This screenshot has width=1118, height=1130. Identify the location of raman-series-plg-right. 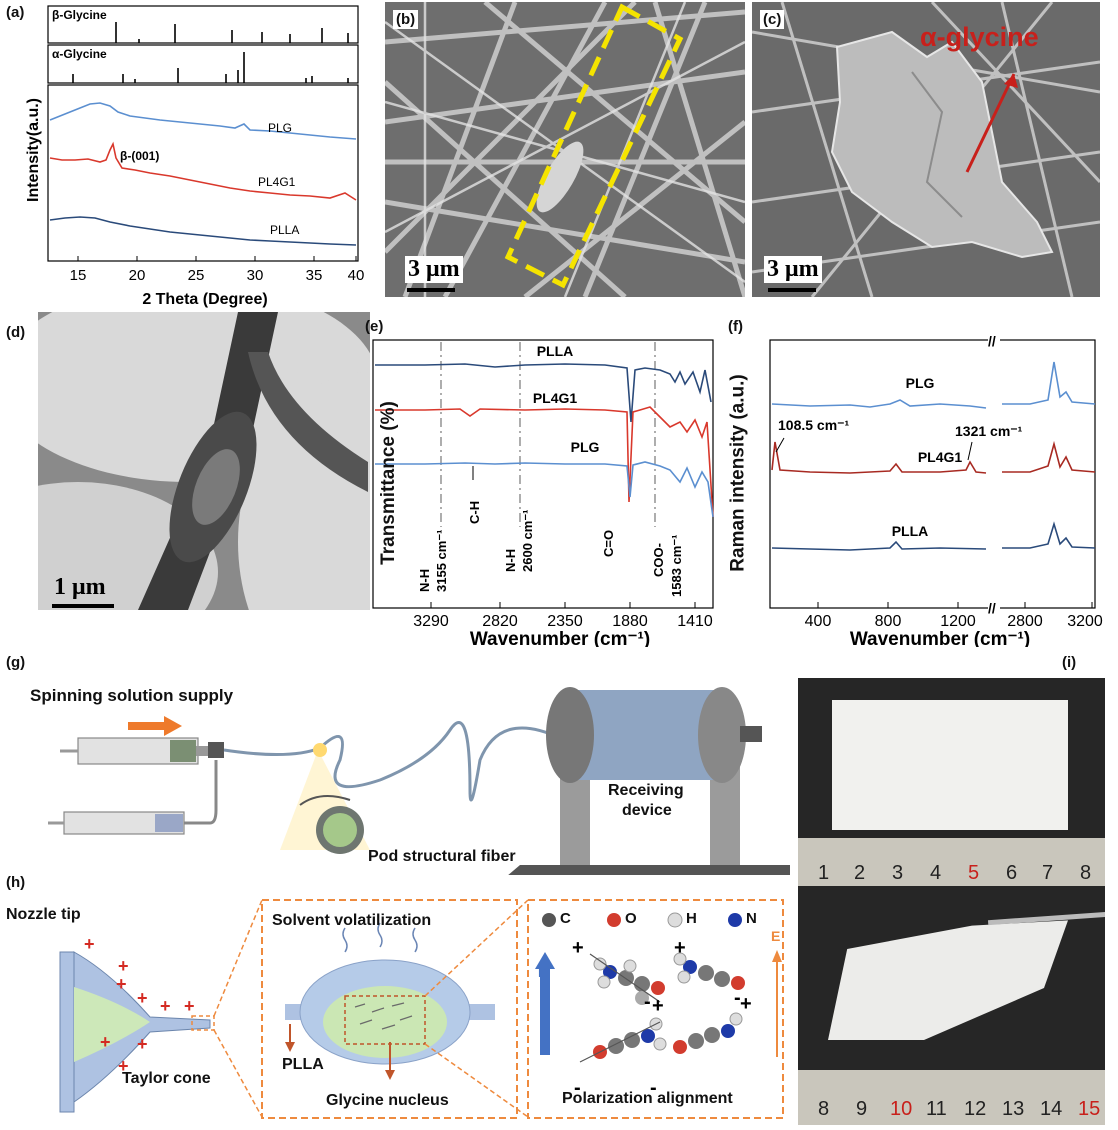
(1049, 383).